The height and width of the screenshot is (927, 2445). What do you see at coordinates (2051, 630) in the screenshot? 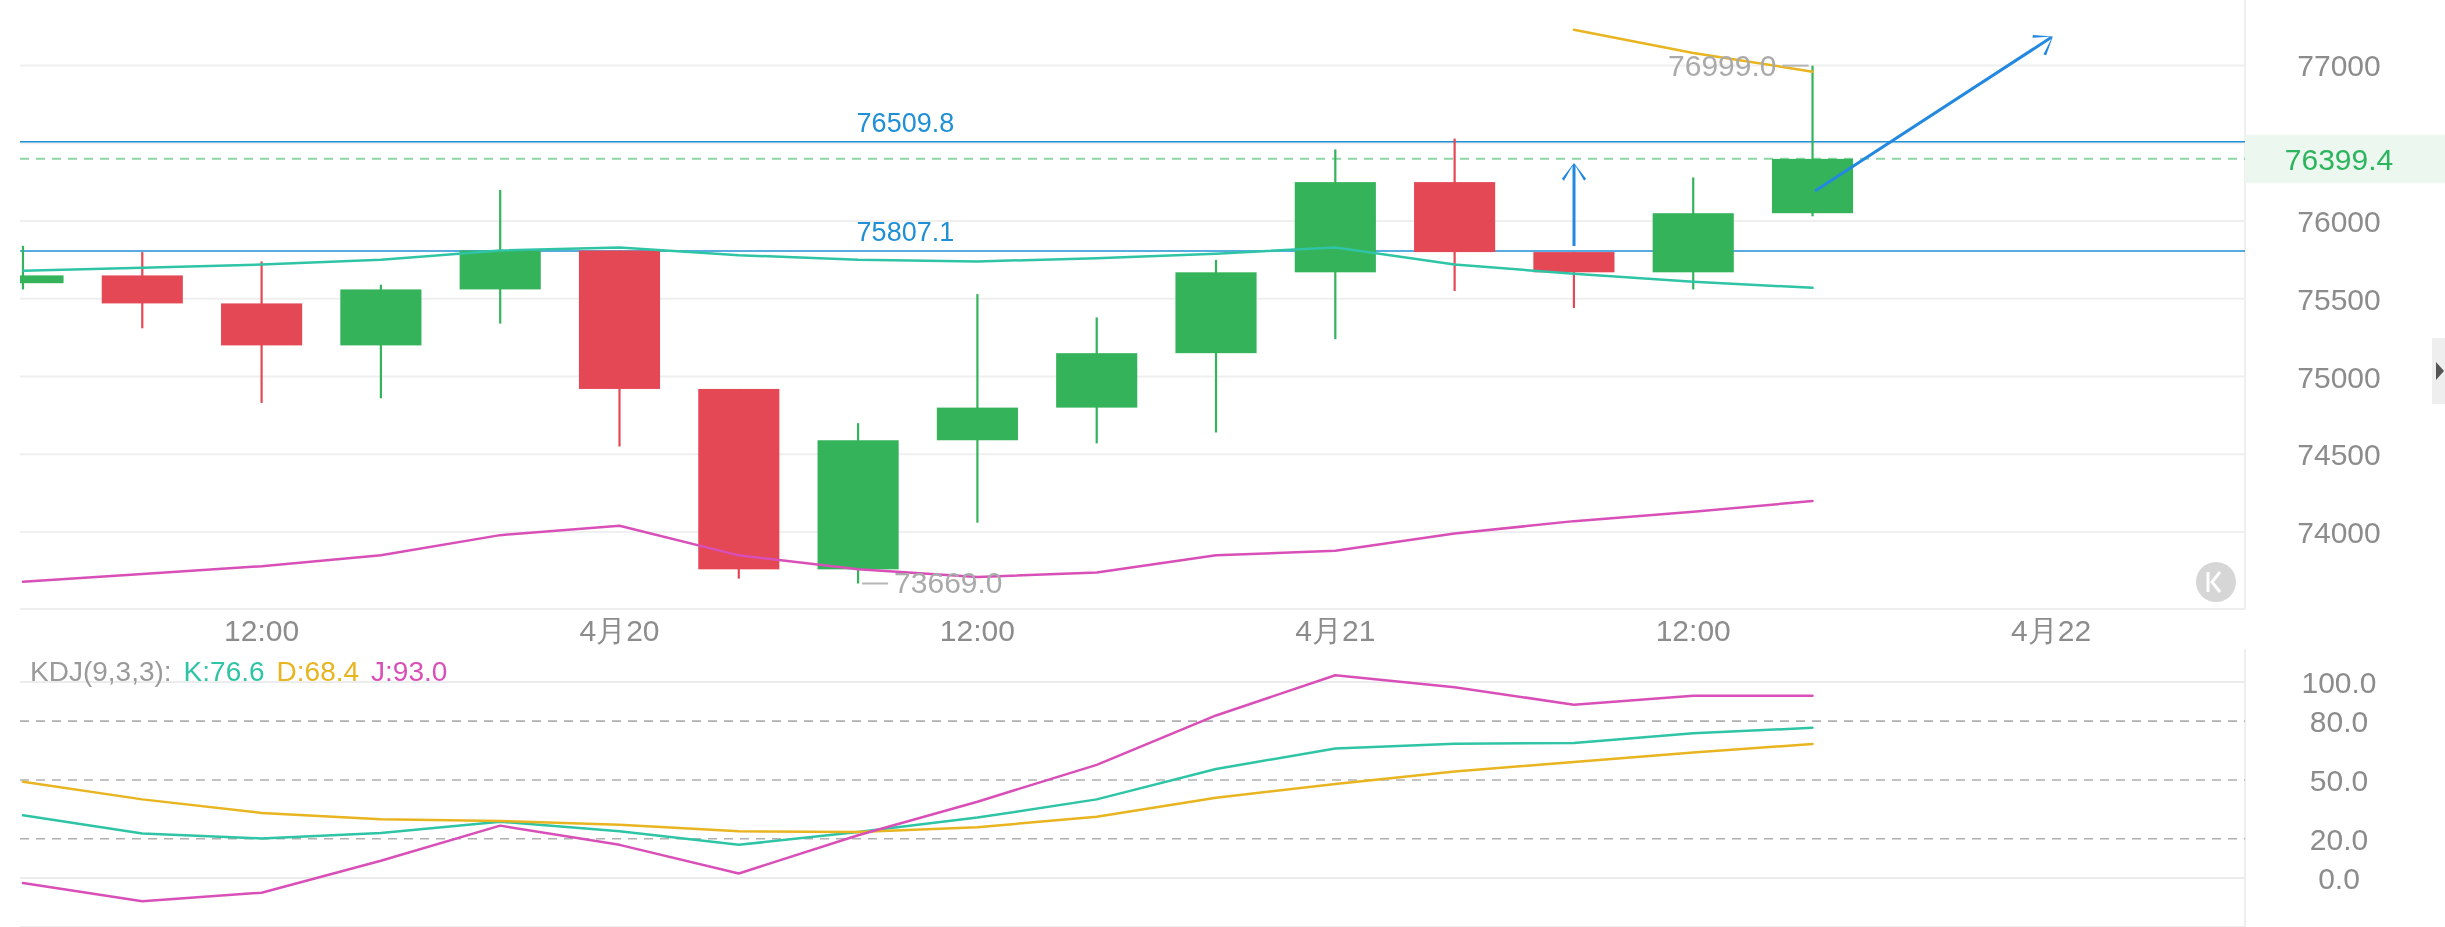
I see `x-tick-label: 4月22` at bounding box center [2051, 630].